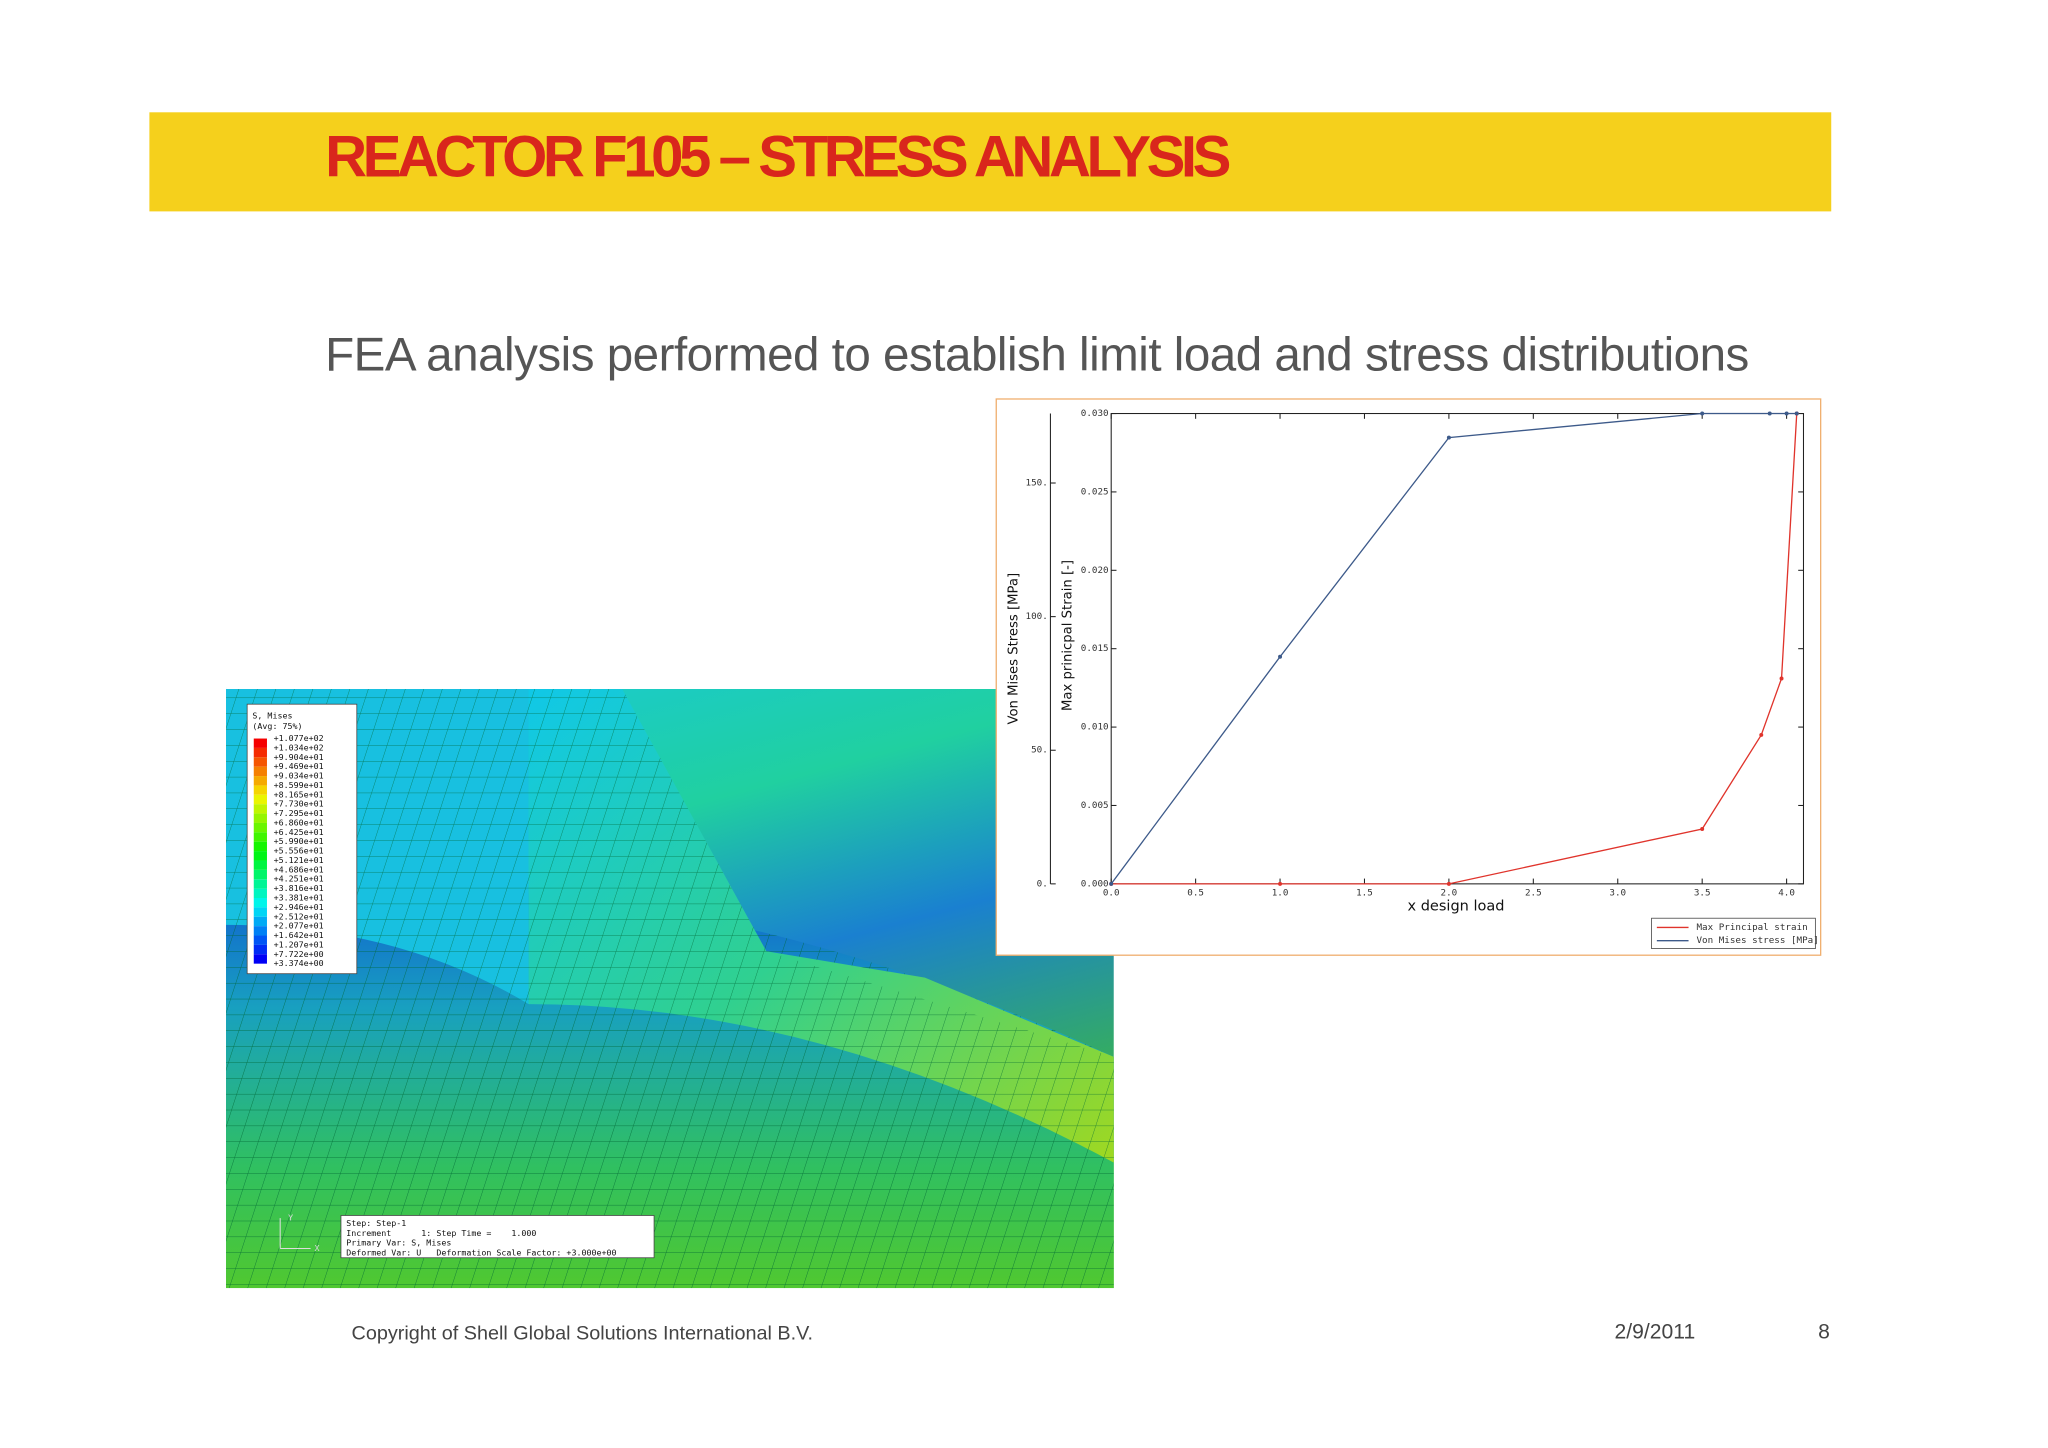  Describe the element at coordinates (1095, 413) in the screenshot. I see `y2-tick-label: 0.030` at that location.